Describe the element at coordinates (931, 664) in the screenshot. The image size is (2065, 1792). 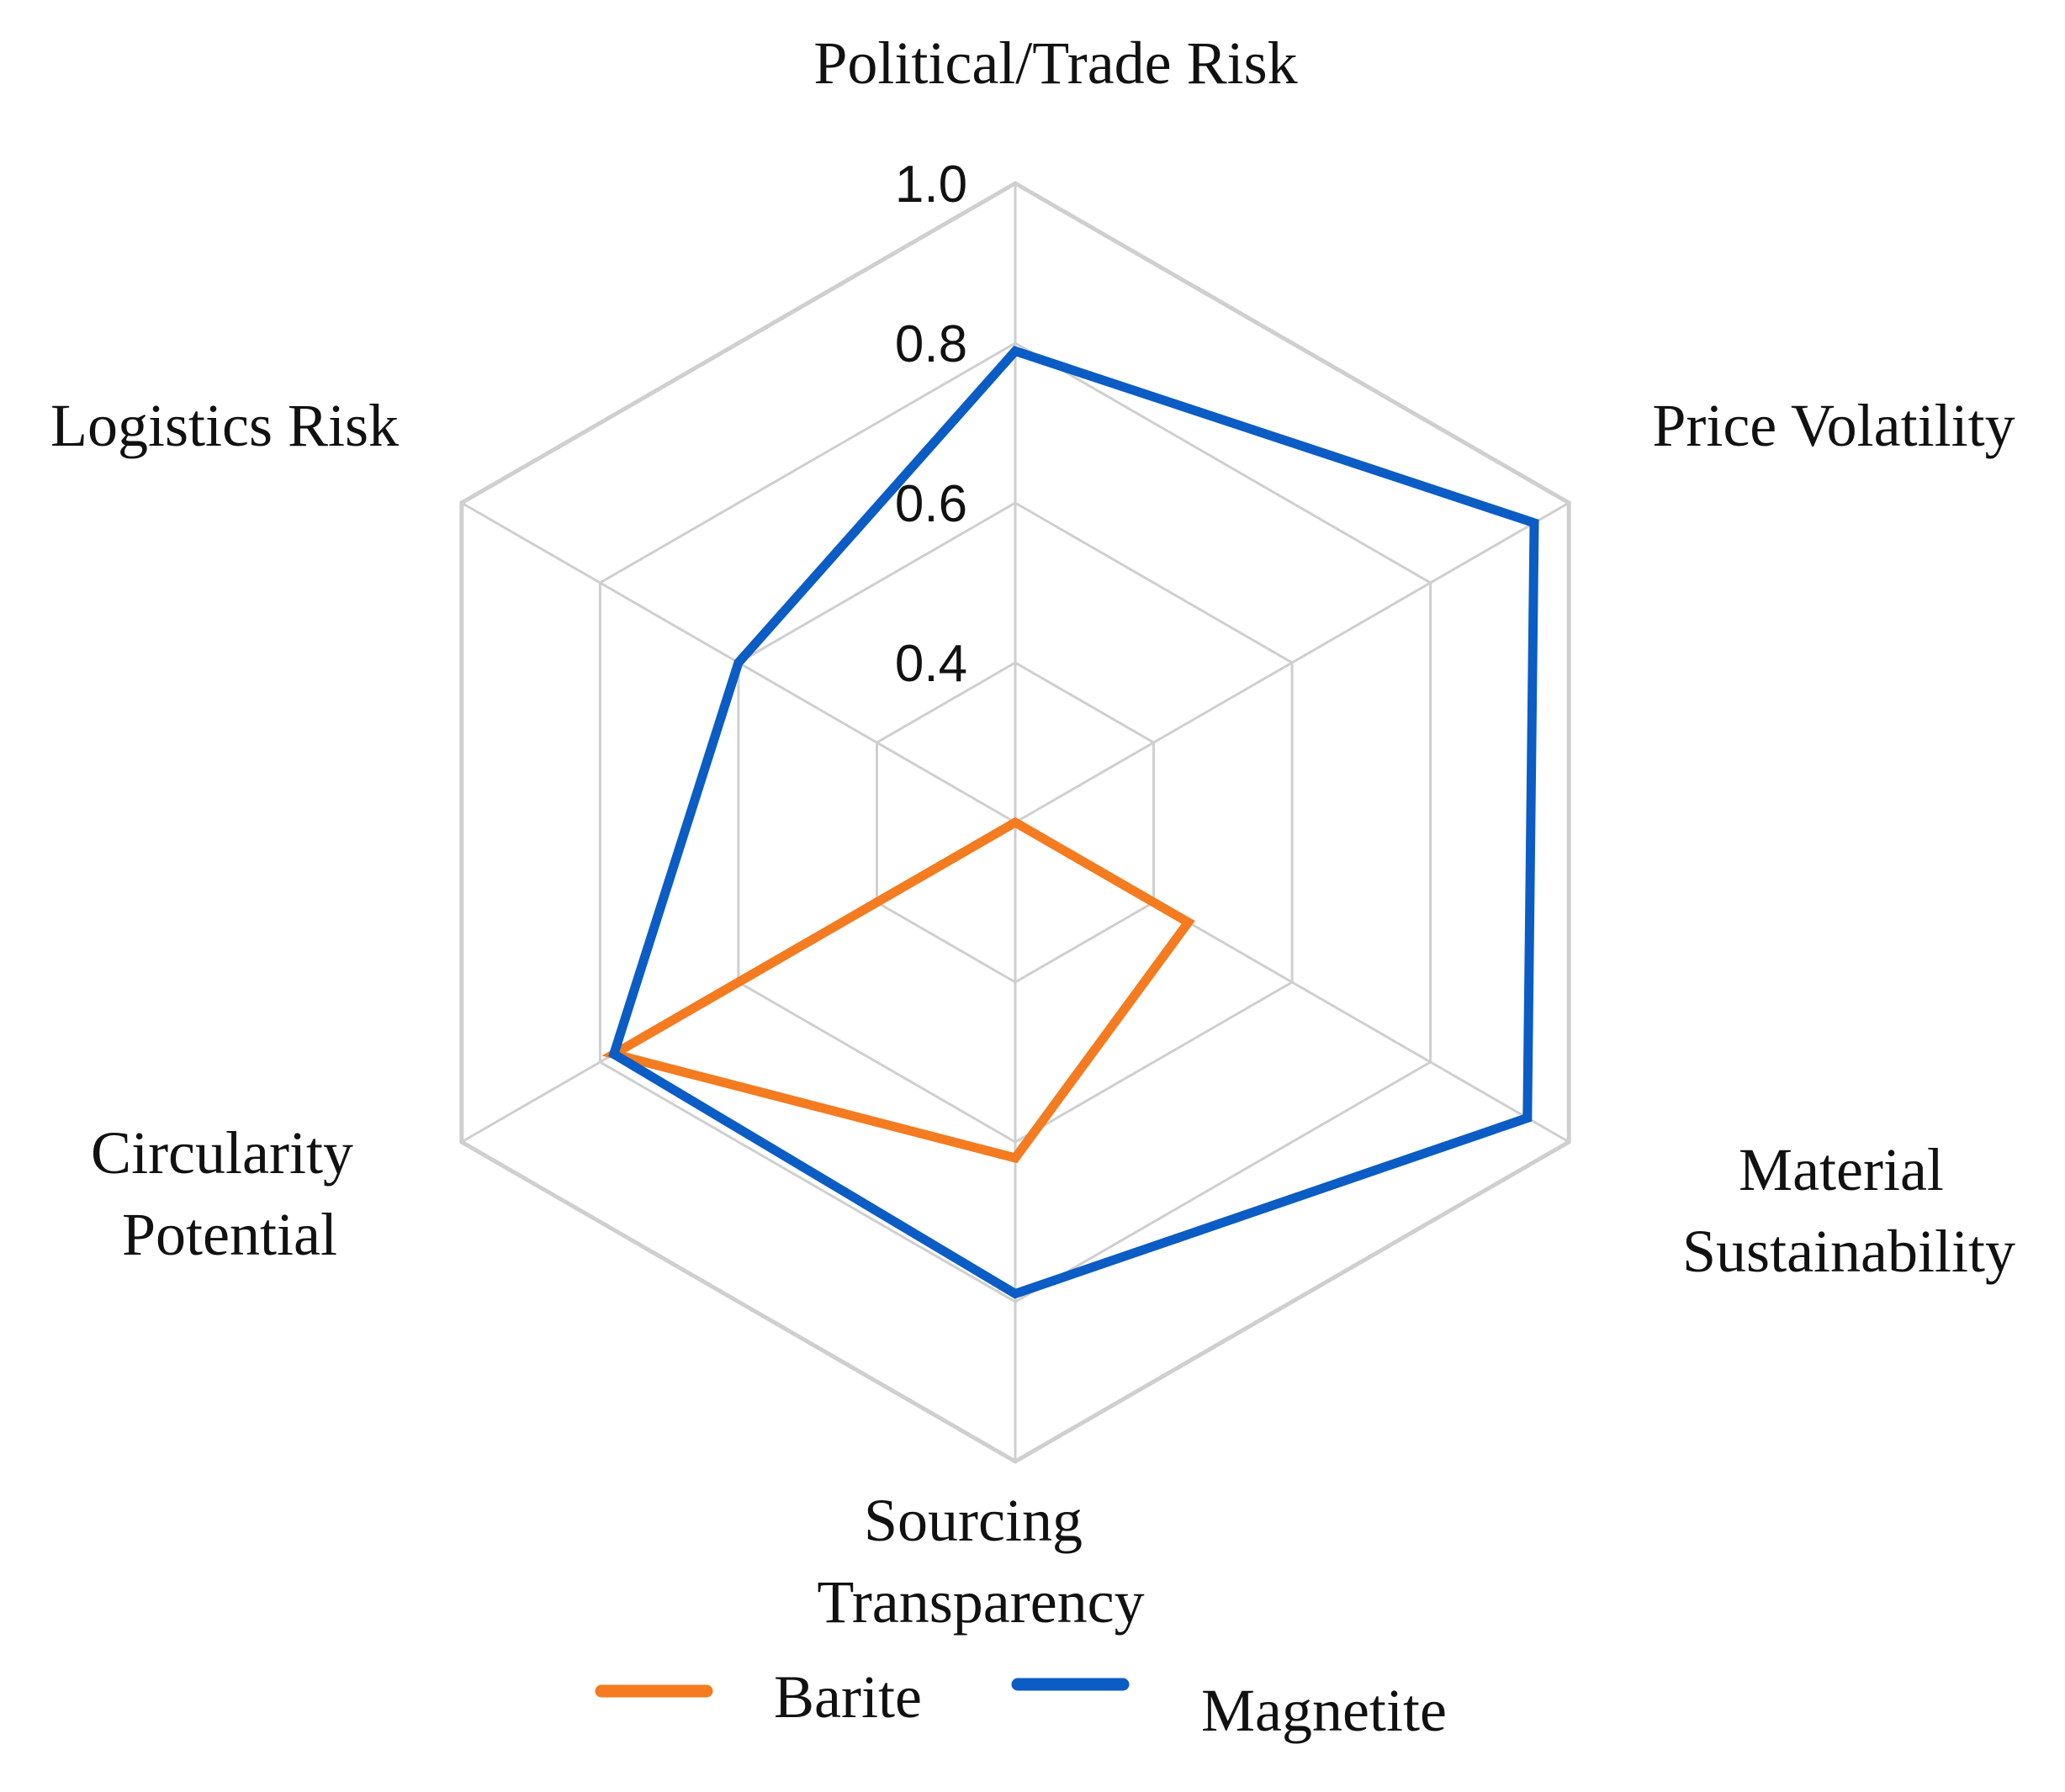
I see `tick-label-0: 0.4` at that location.